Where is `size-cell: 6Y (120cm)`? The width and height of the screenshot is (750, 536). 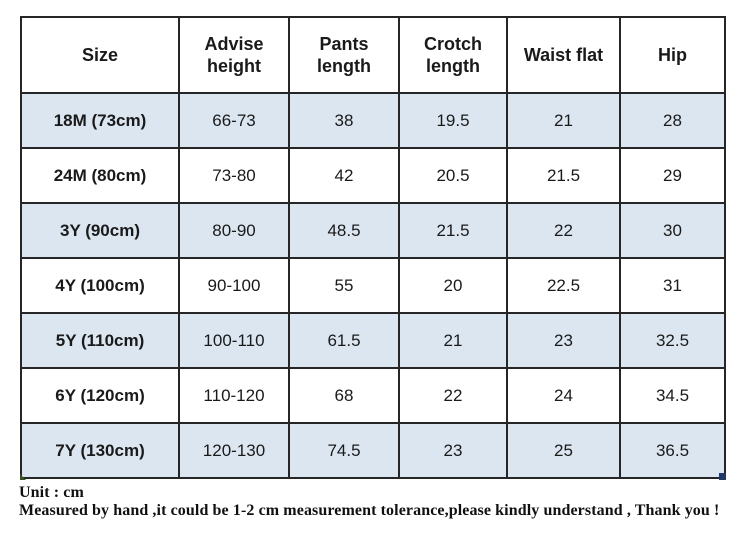 size-cell: 6Y (120cm) is located at coordinates (100, 395).